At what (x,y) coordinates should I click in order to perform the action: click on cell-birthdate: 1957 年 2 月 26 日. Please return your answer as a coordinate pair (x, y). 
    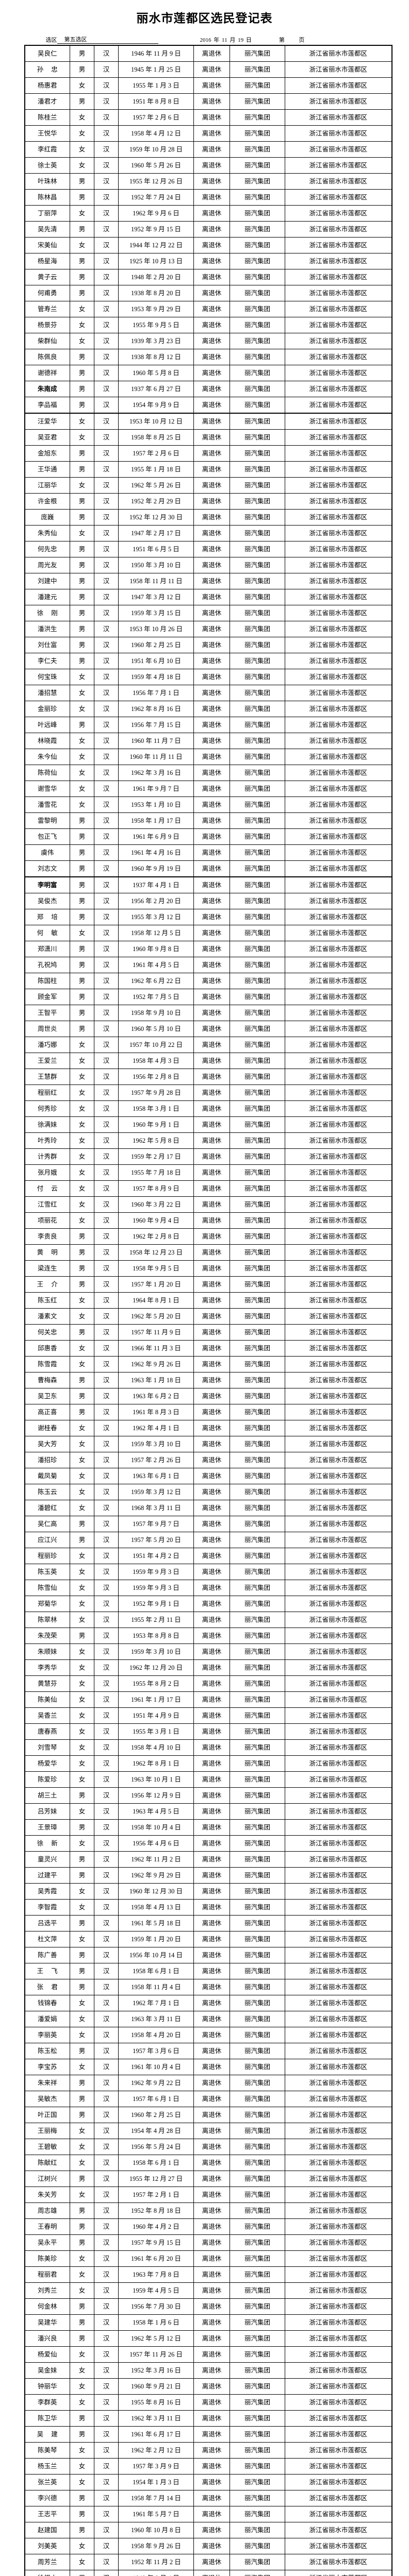
    Looking at the image, I should click on (156, 1460).